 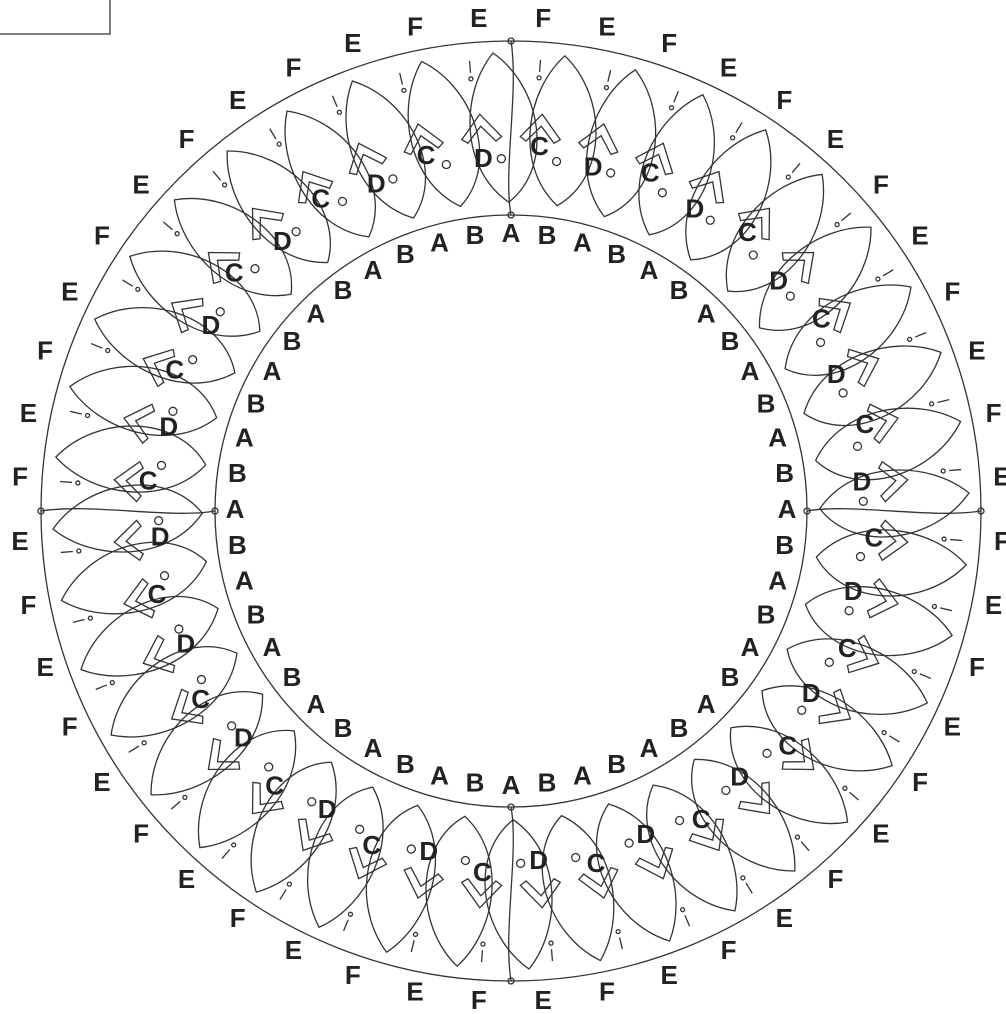 What do you see at coordinates (981, 511) in the screenshot?
I see `seam-dot` at bounding box center [981, 511].